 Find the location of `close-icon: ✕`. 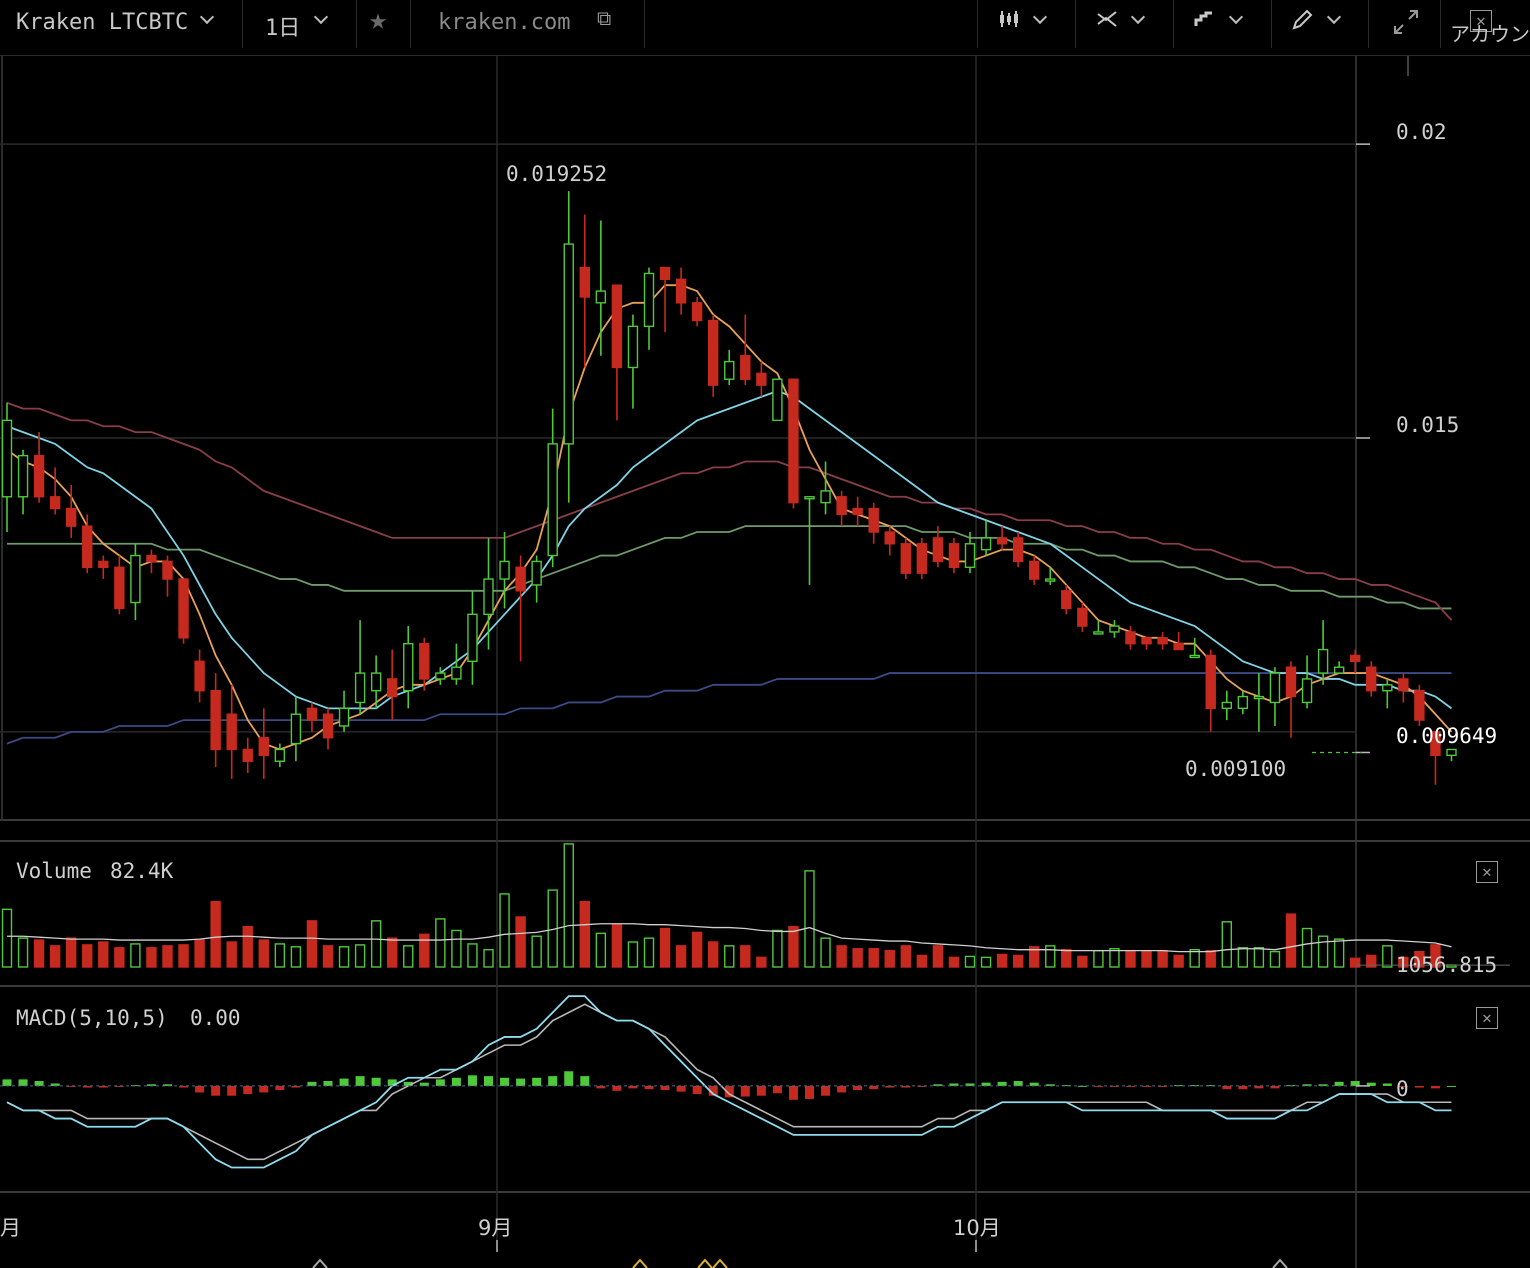

close-icon: ✕ is located at coordinates (1481, 21).